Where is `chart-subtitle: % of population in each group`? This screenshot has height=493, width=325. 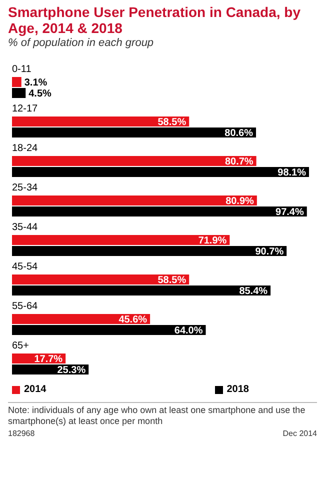 chart-subtitle: % of population in each group is located at coordinates (81, 43).